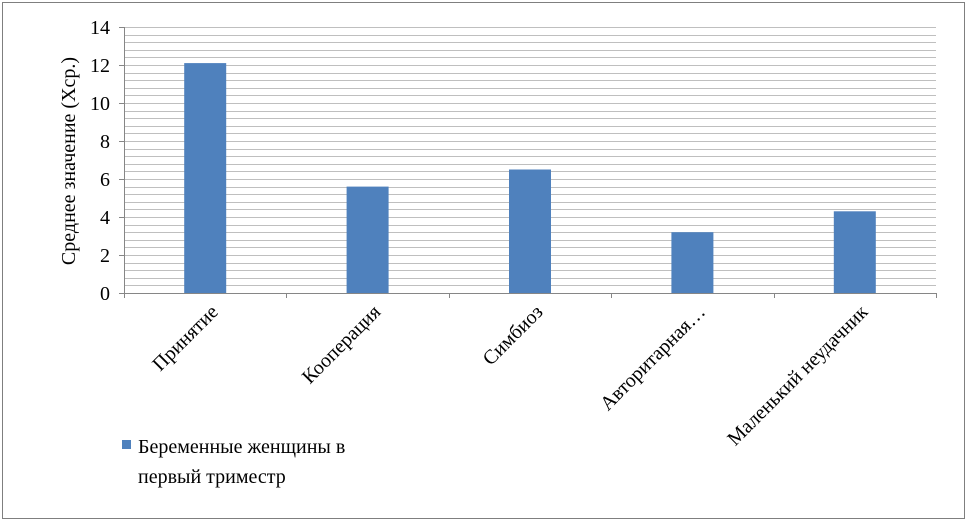 The height and width of the screenshot is (523, 969). I want to click on y-tick-label: 8, so click(105, 142).